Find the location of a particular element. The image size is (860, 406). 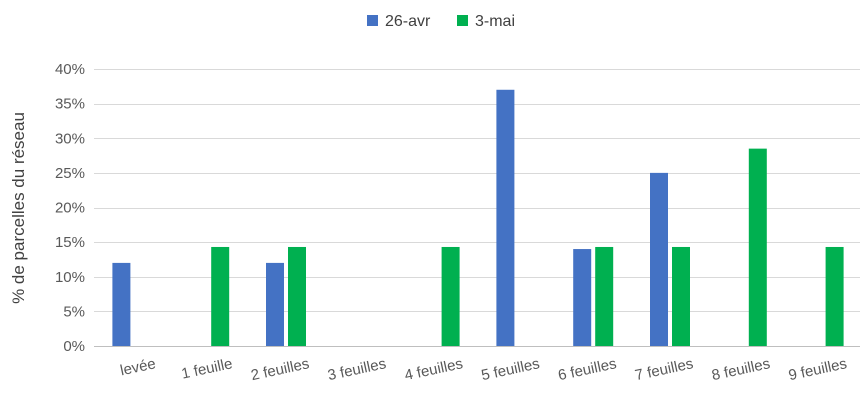

legend-label-26-avr: 26-avr is located at coordinates (408, 21).